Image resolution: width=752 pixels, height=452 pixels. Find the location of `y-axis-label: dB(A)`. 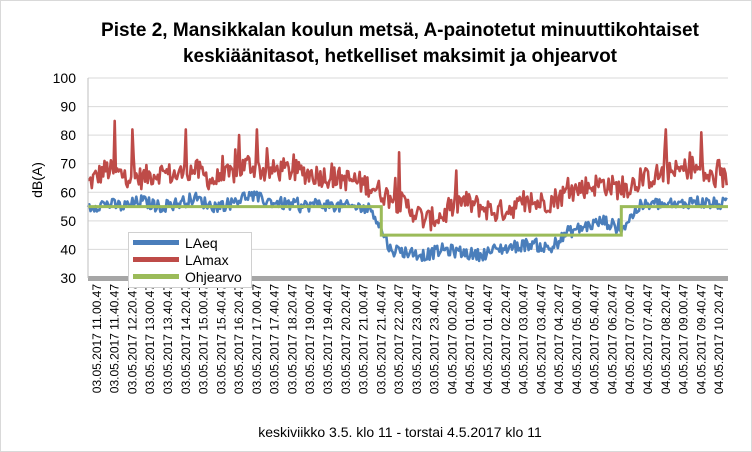

y-axis-label: dB(A) is located at coordinates (37, 180).